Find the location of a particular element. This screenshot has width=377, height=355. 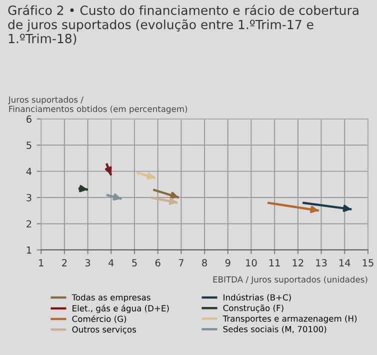

chart-title: Gráfico 2 • Custo do financiamento e rácio de cobertura de juros suportados (evolução entre 1.ºTrim-17 e 1.ºTrim-18) is located at coordinates (183, 24).